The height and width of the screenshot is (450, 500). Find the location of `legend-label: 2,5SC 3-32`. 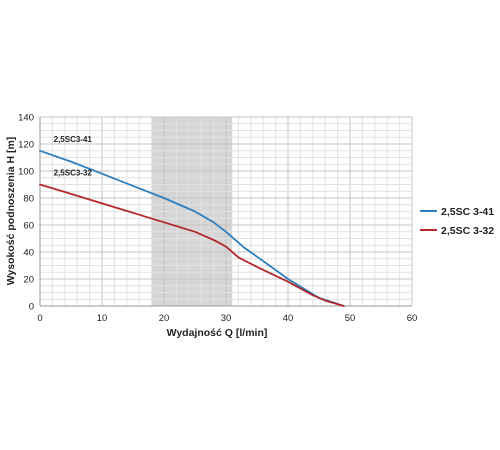

legend-label: 2,5SC 3-32 is located at coordinates (467, 231).